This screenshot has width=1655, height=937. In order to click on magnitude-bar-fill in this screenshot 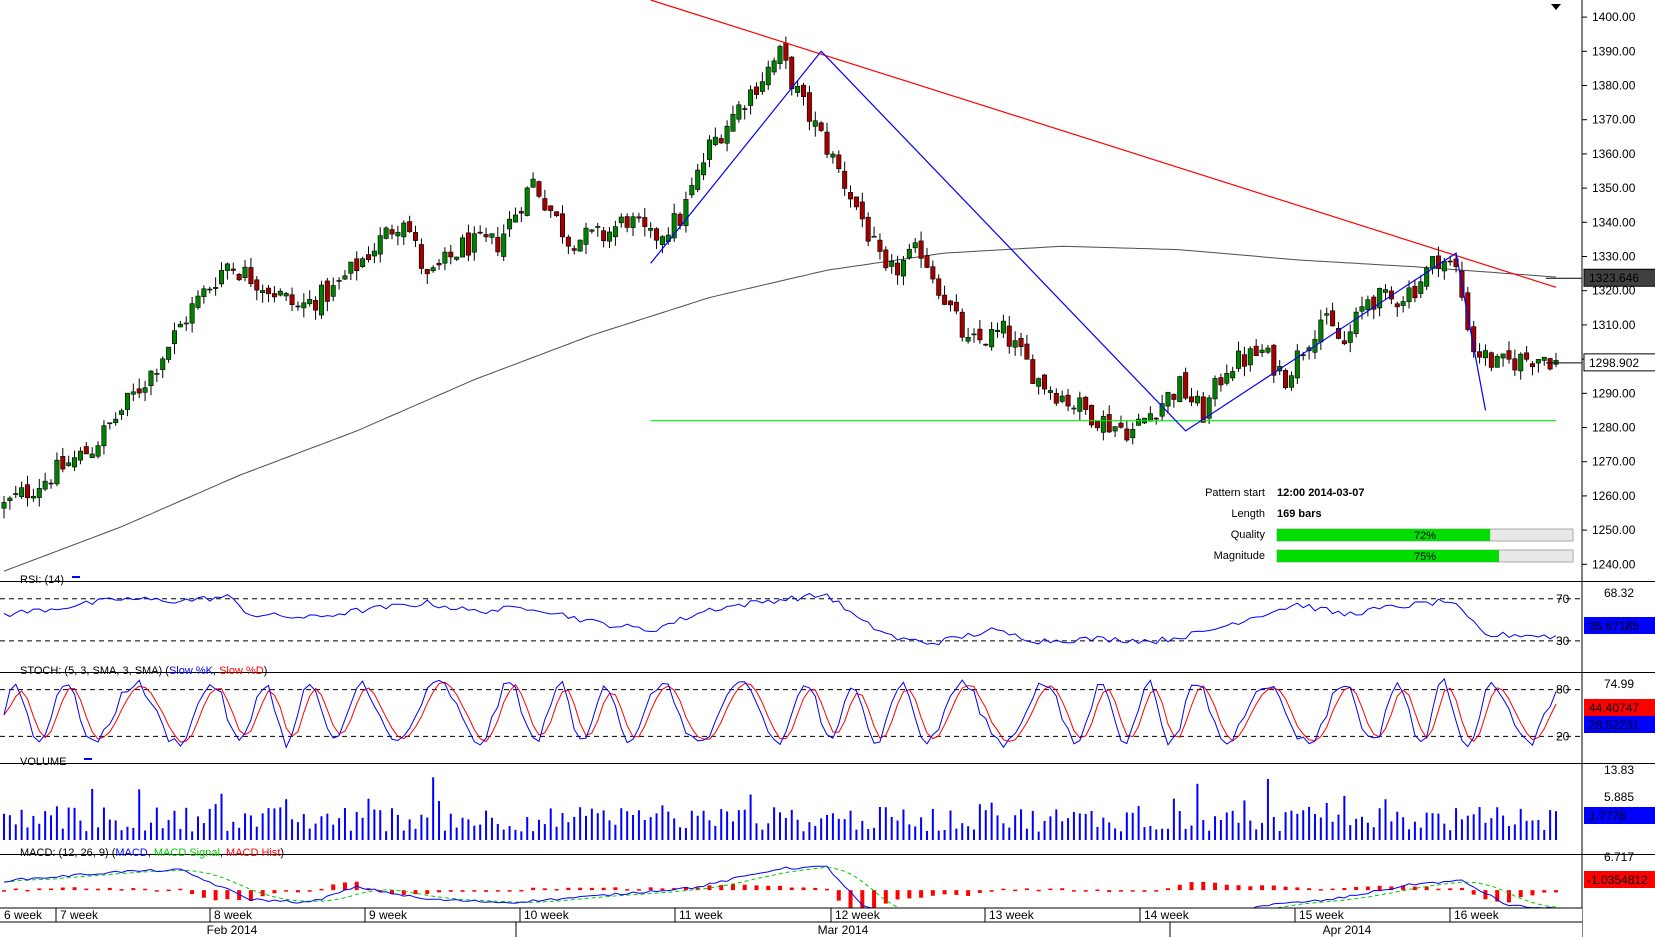, I will do `click(1388, 556)`.